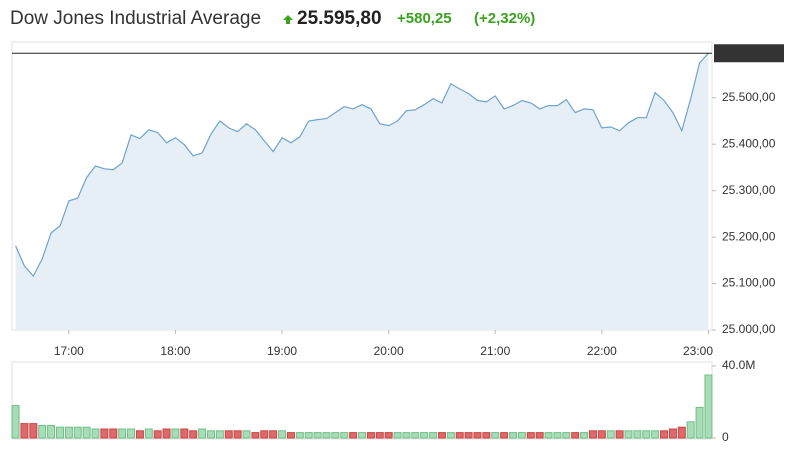  I want to click on y-tick-label: 25.500,00, so click(749, 97).